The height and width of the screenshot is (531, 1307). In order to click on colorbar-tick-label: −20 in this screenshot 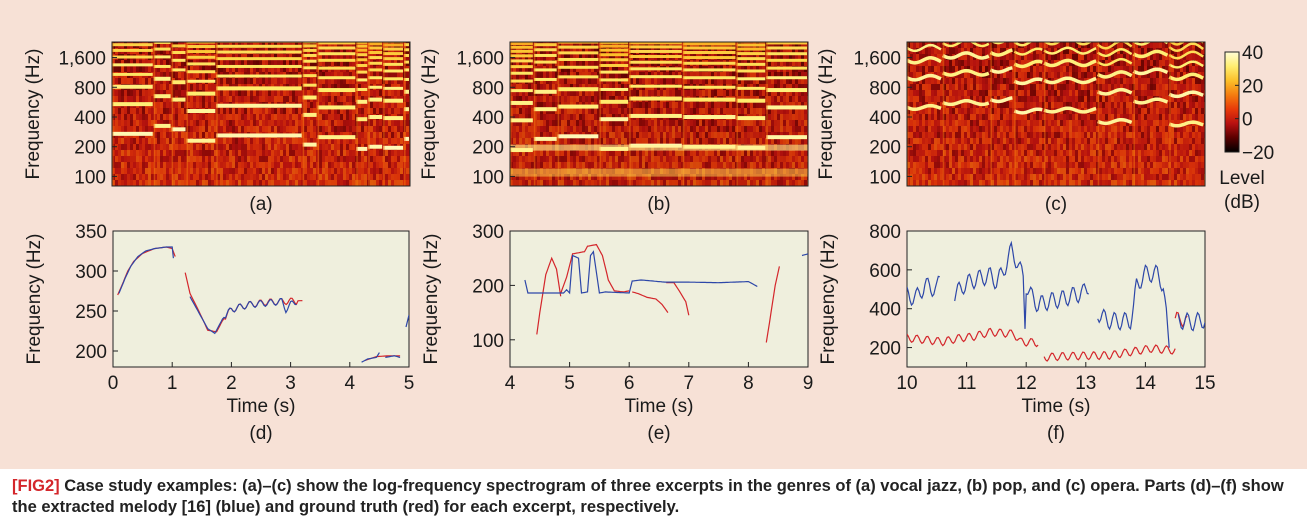, I will do `click(1258, 153)`.